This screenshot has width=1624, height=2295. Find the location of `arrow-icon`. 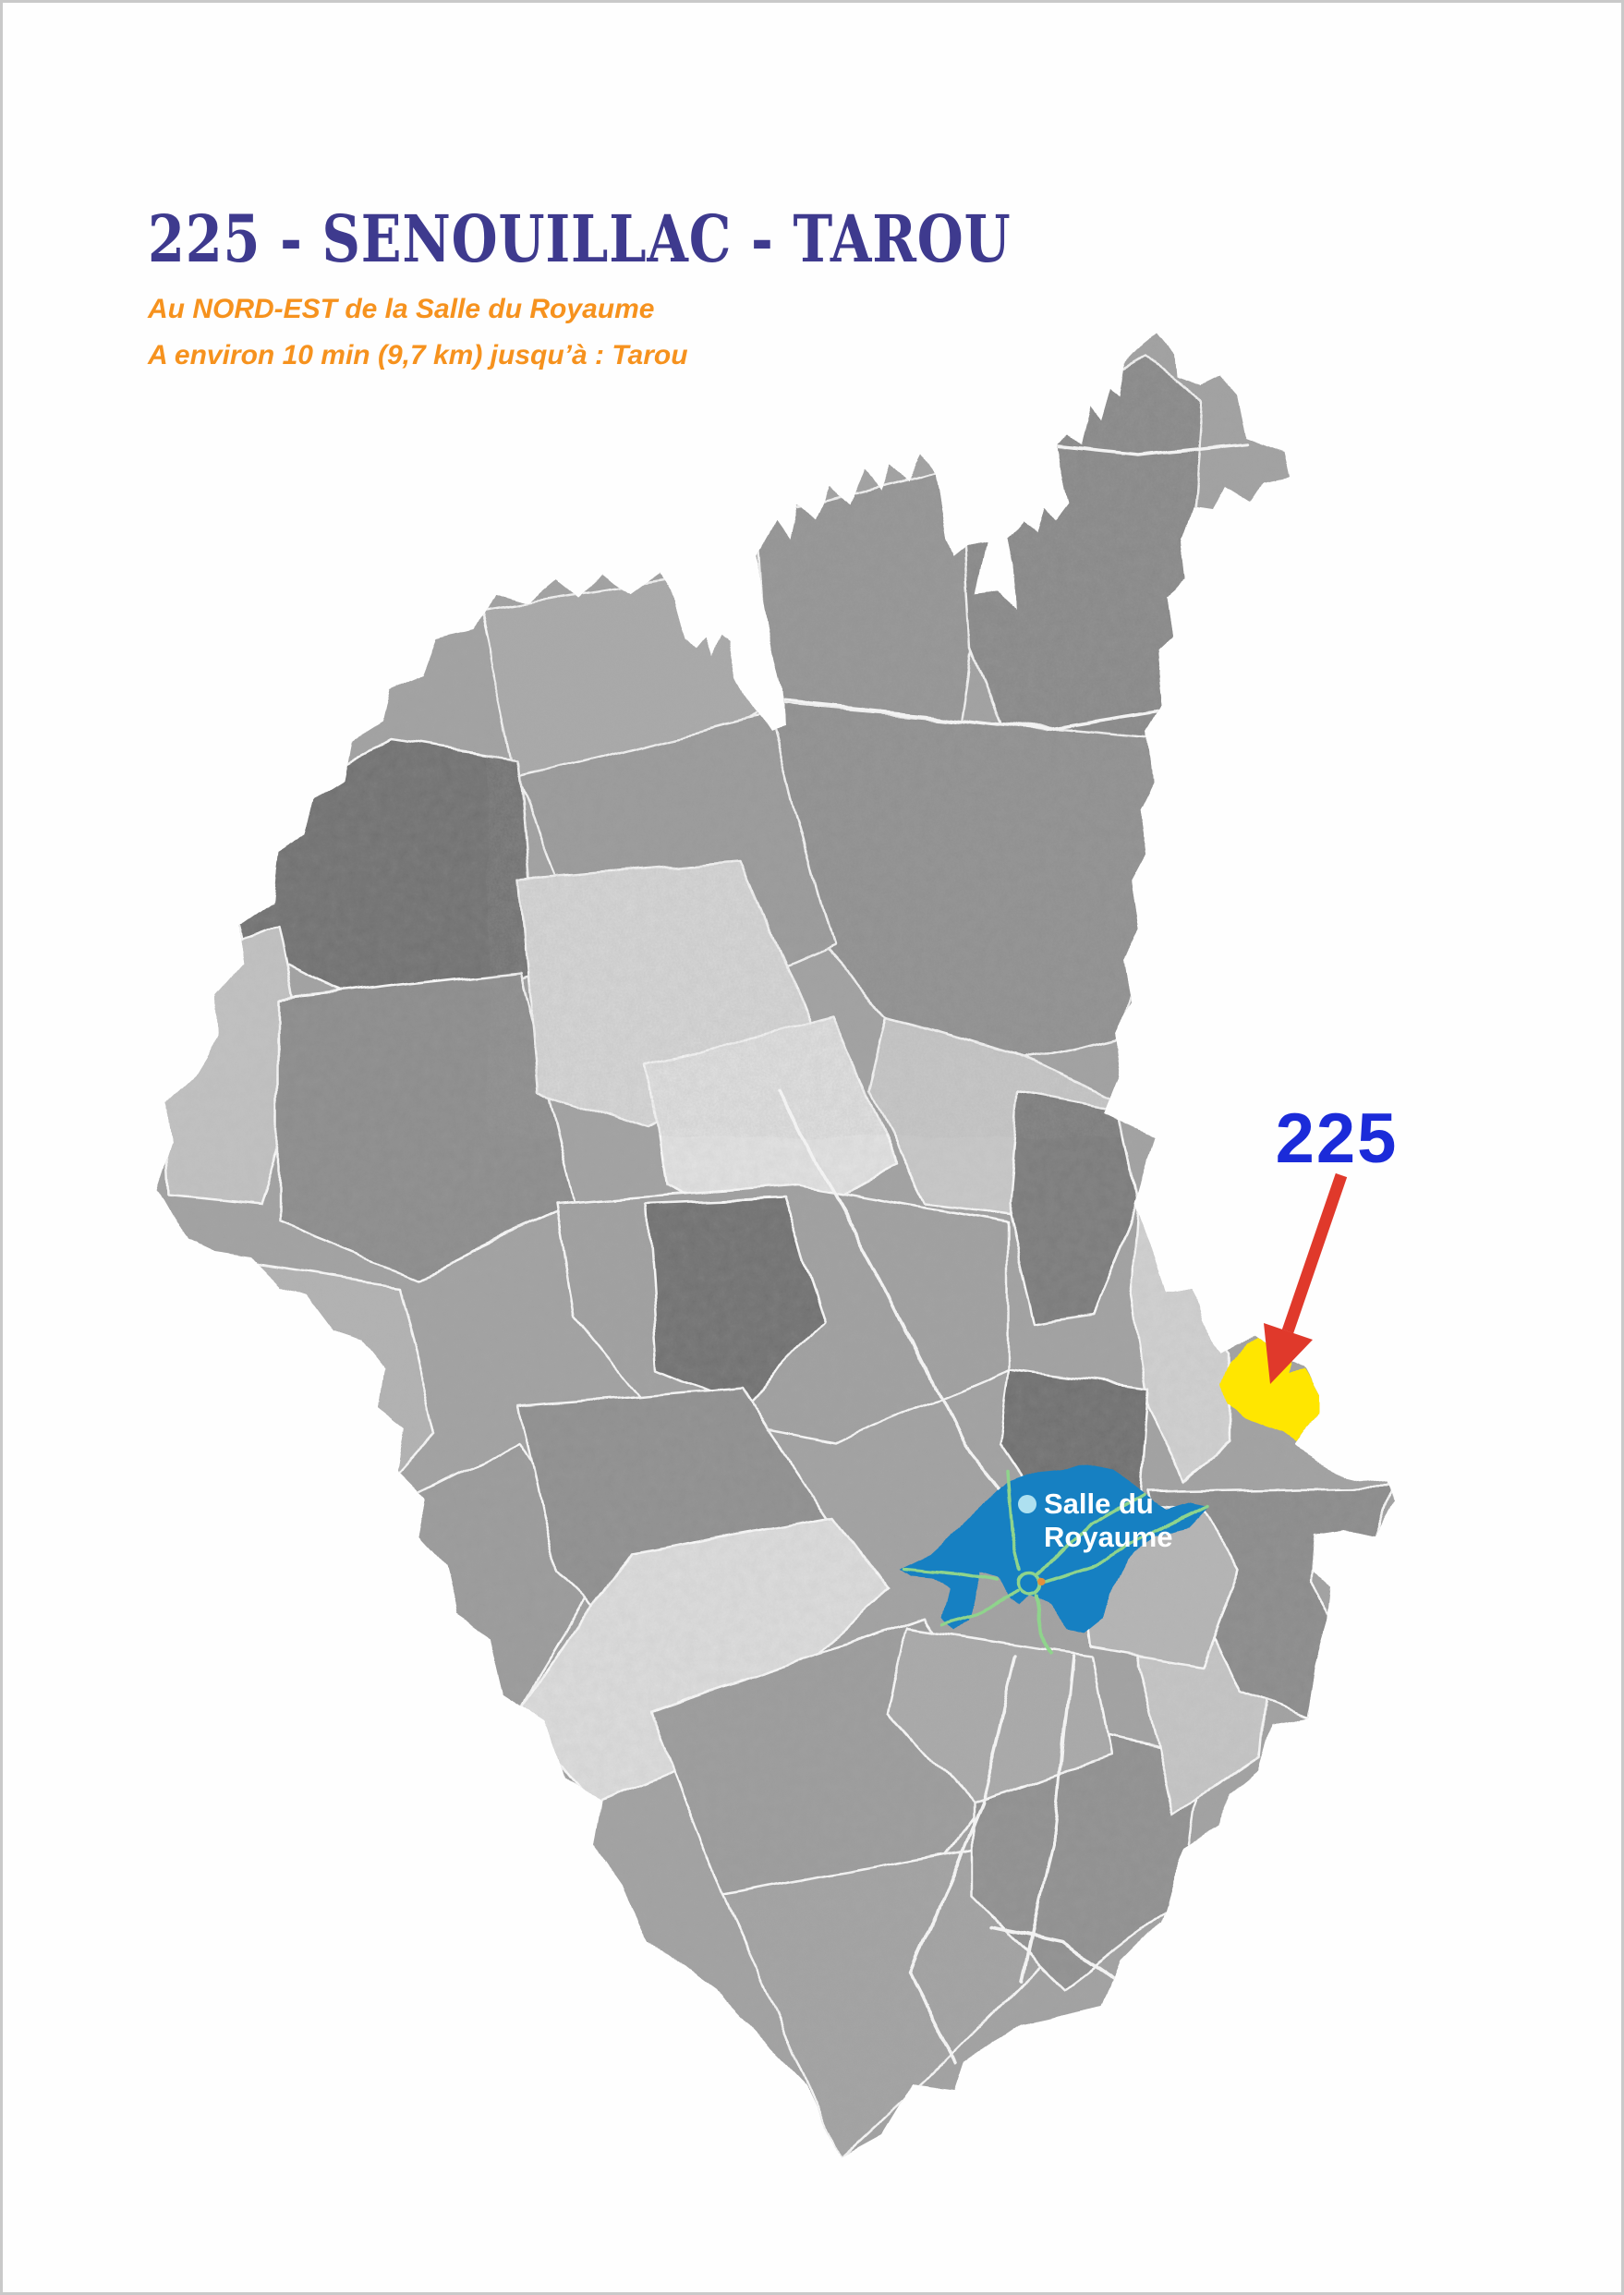

arrow-icon is located at coordinates (1306, 1278).